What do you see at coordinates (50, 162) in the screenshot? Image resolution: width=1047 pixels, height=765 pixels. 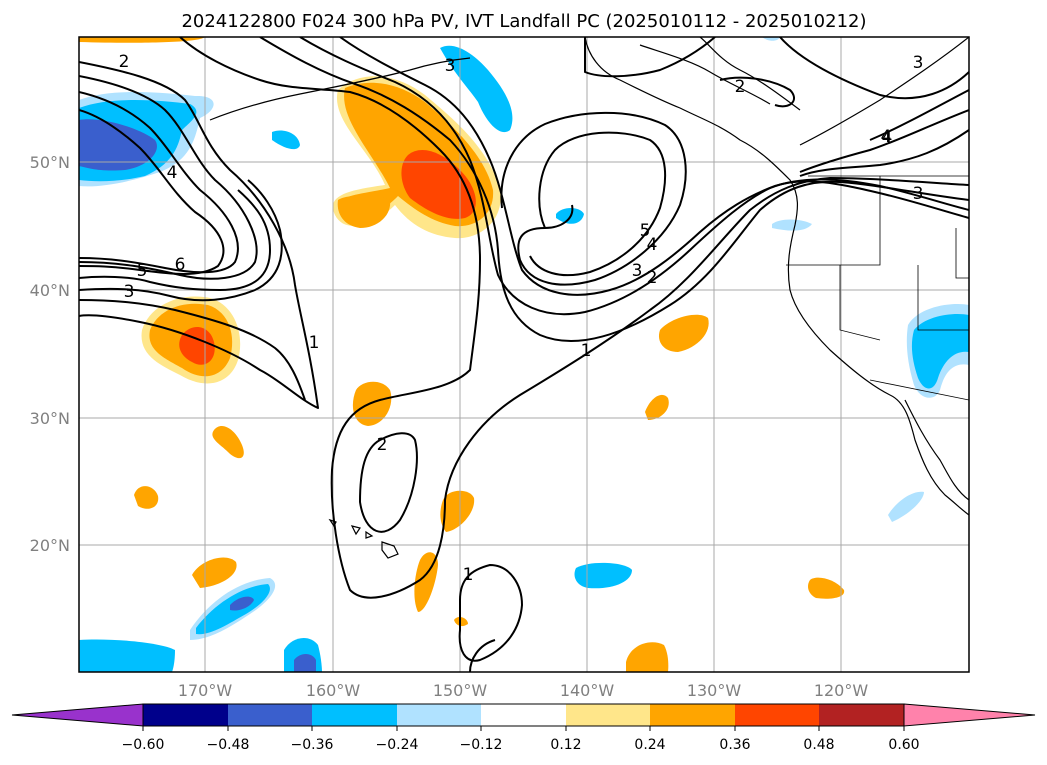 I see `lat-label: 50°N` at bounding box center [50, 162].